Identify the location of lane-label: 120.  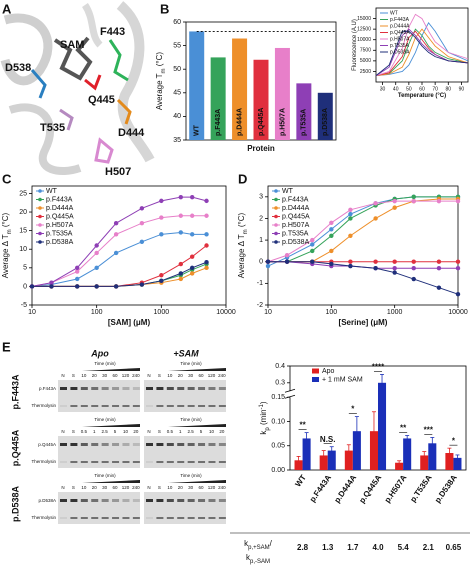
(212, 487).